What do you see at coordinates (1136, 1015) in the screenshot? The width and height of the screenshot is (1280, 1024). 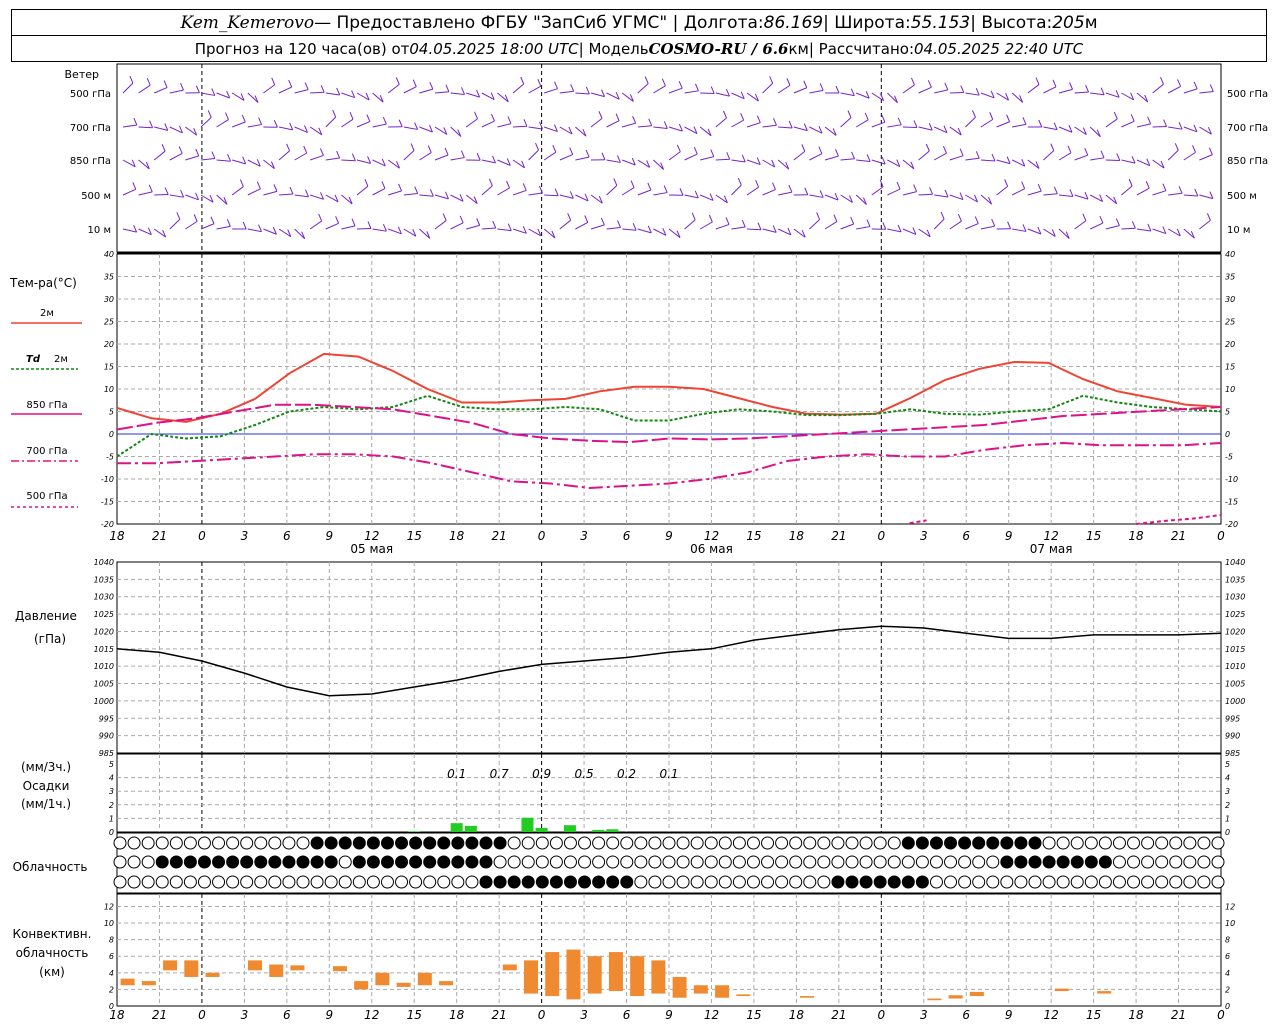 I see `time-tick-label: 18` at bounding box center [1136, 1015].